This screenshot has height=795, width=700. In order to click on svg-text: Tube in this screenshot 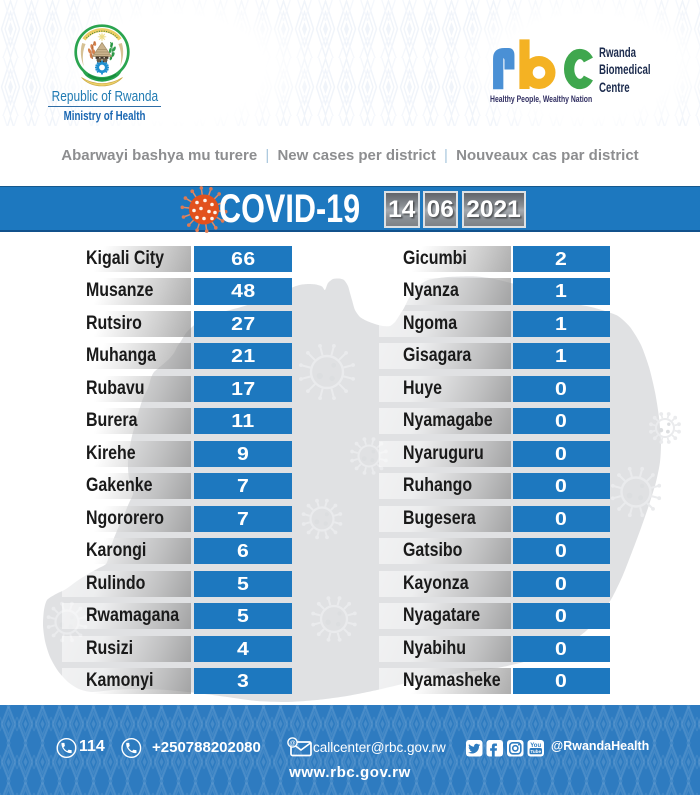, I will do `click(535, 751)`.